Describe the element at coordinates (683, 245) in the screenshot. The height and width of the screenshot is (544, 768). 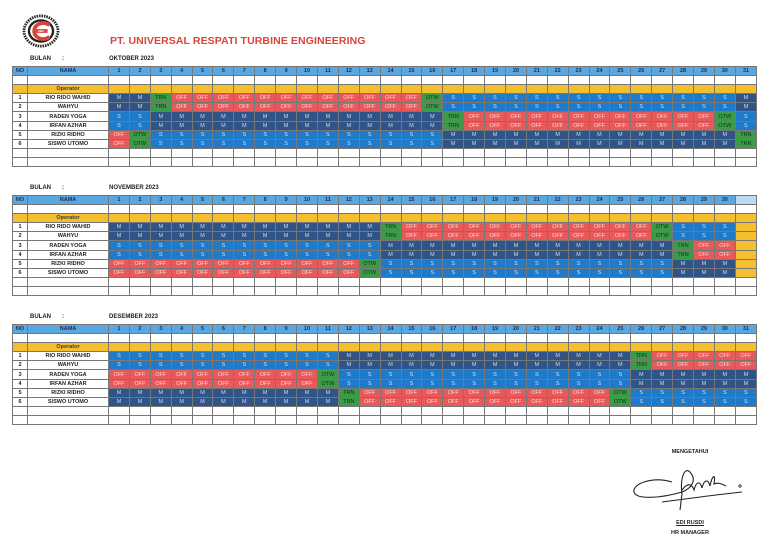
I see `shift-cell: TRN` at that location.